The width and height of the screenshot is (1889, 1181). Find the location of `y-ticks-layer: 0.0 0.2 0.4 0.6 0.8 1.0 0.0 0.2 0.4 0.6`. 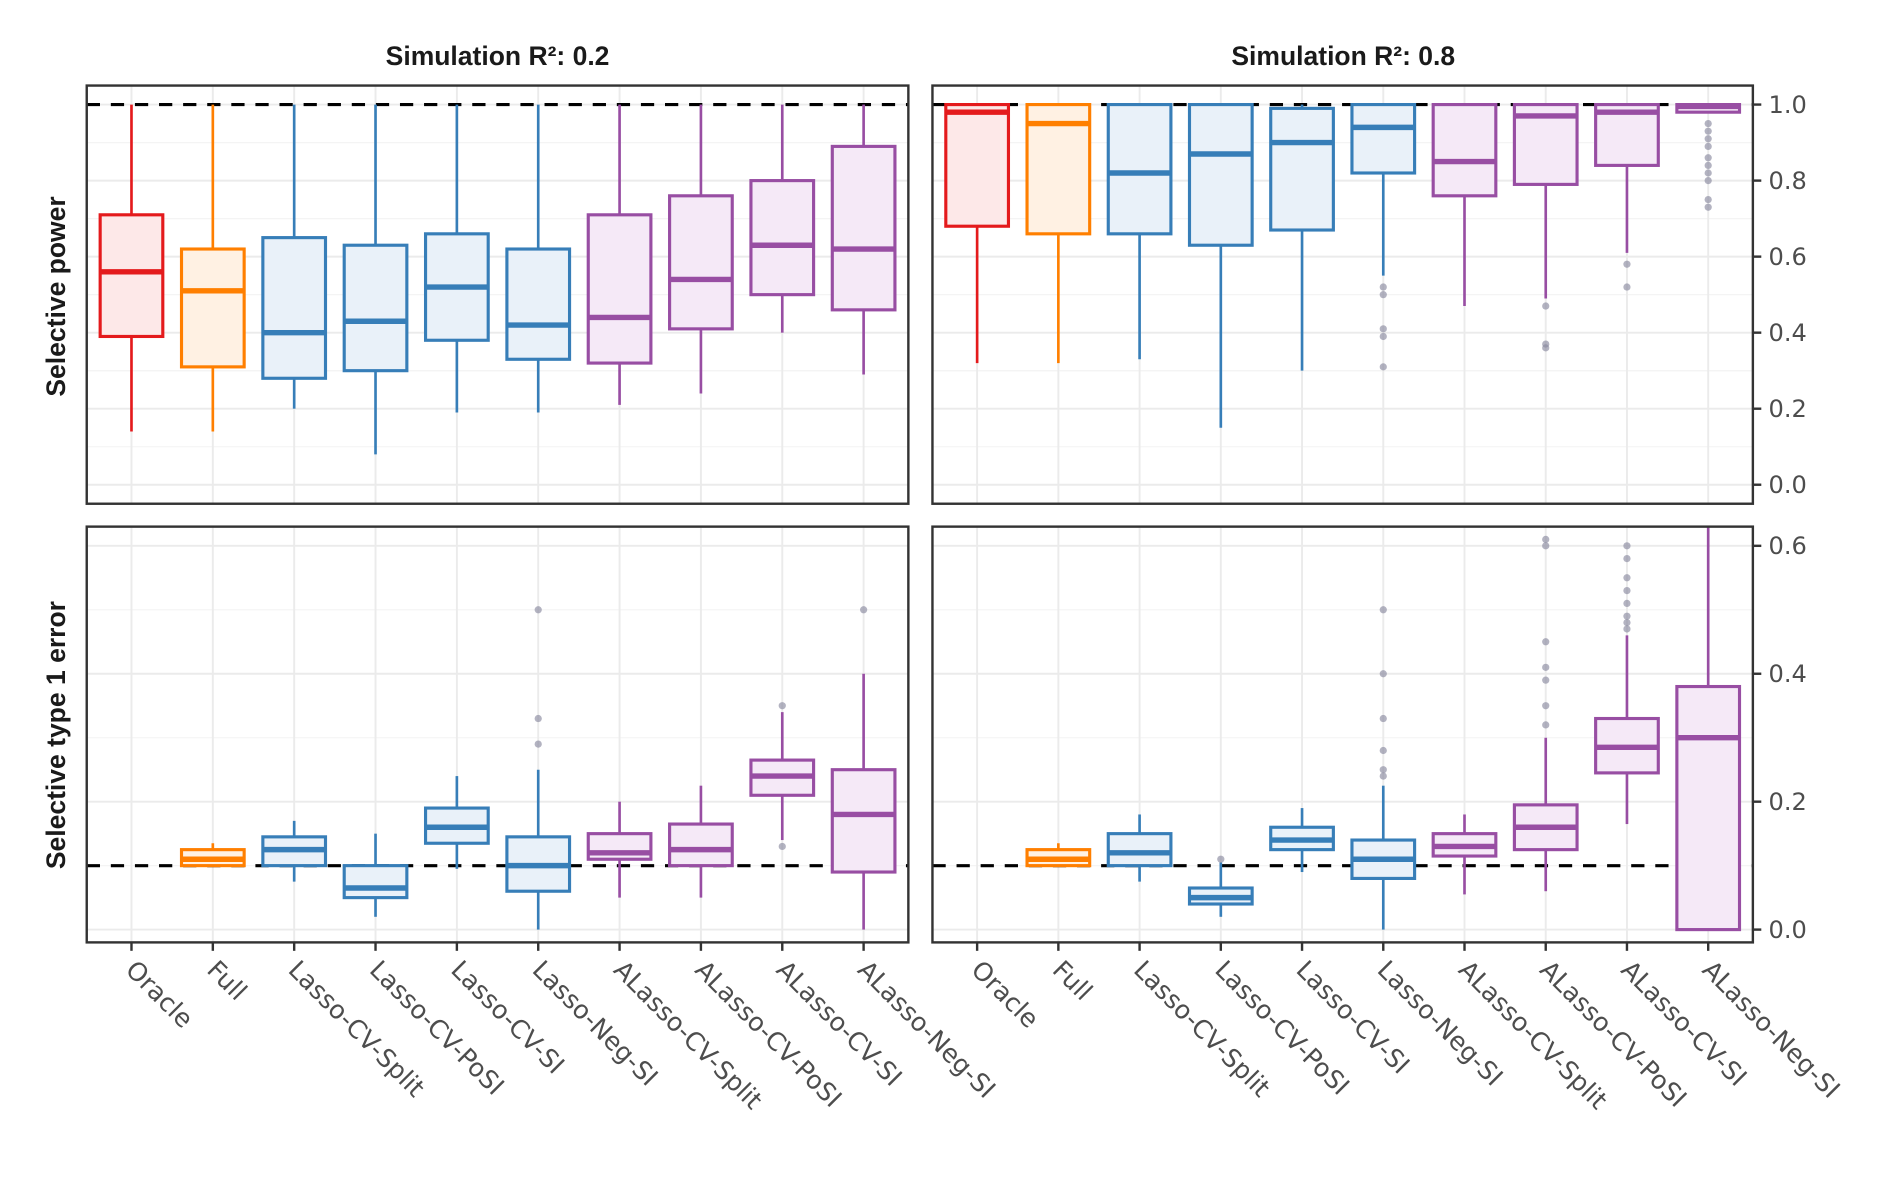

y-ticks-layer: 0.0 0.2 0.4 0.6 0.8 1.0 0.0 0.2 0.4 0.6 is located at coordinates (1779, 517).